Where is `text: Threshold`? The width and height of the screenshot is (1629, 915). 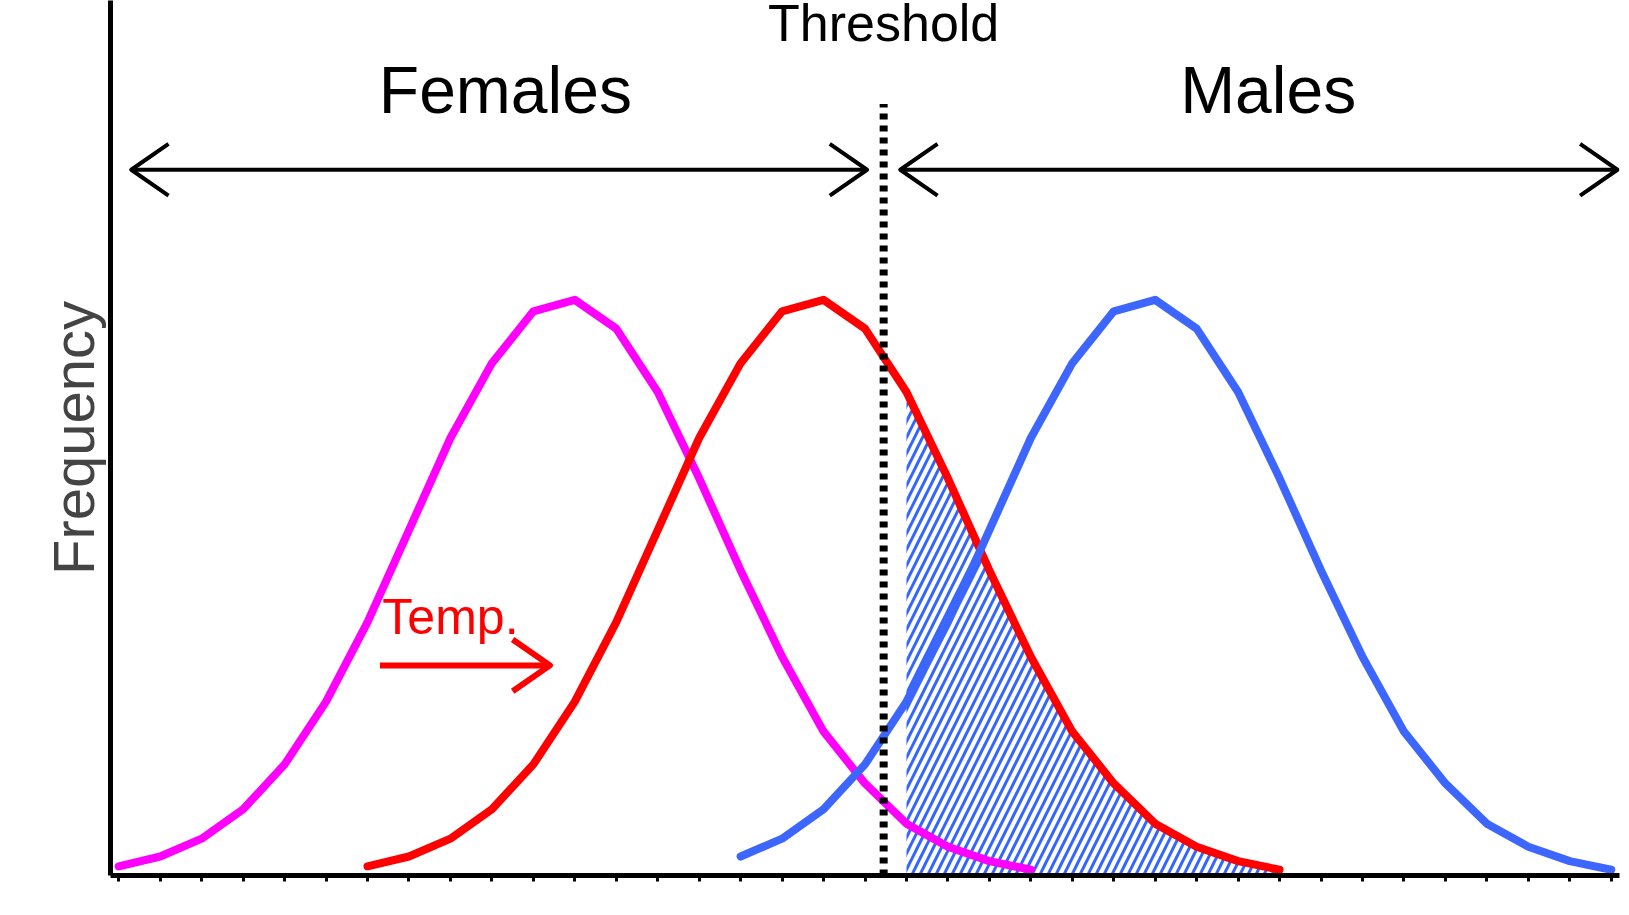
text: Threshold is located at coordinates (884, 26).